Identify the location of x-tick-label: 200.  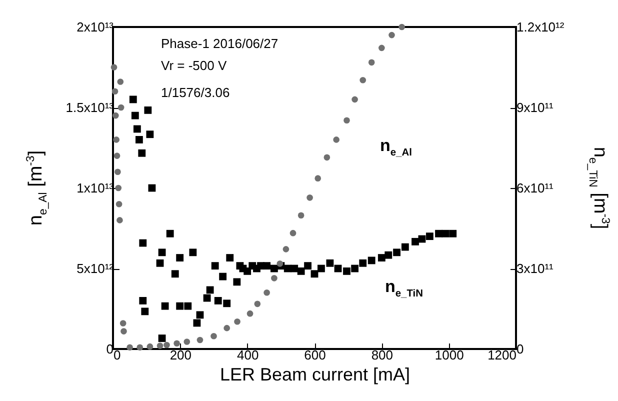
(181, 355).